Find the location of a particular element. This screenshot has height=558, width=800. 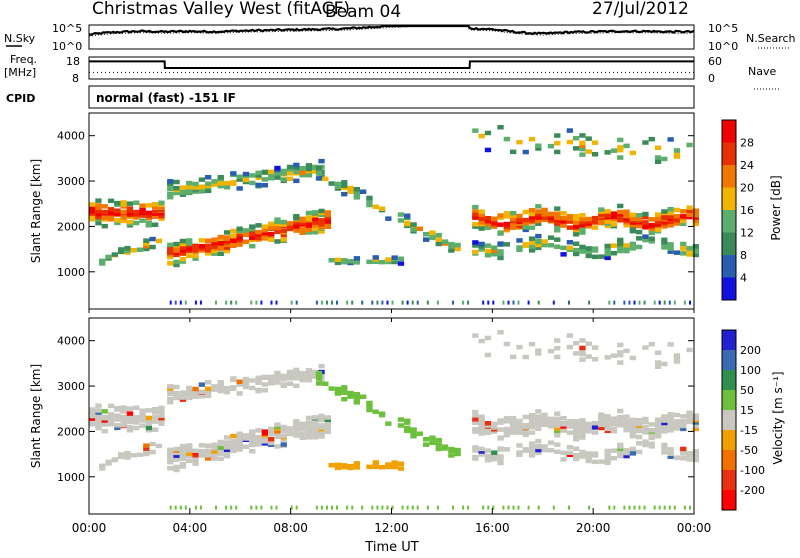

velocity-colorbar-tick: -200 is located at coordinates (752, 490).